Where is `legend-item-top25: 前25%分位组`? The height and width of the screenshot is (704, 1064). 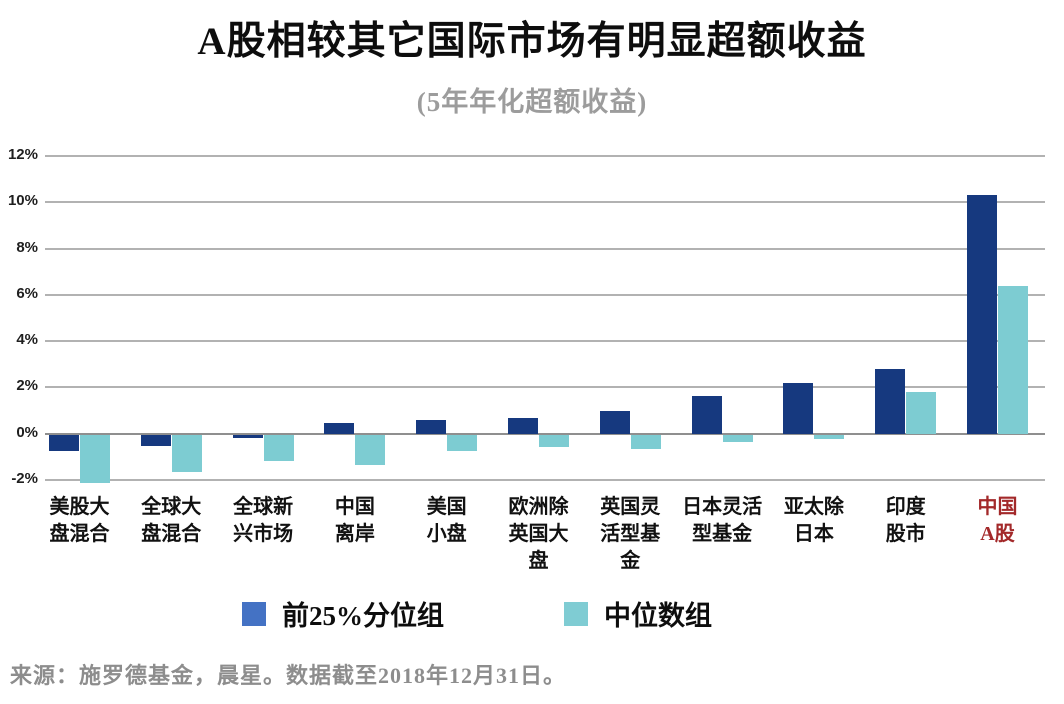 legend-item-top25: 前25%分位组 is located at coordinates (343, 613).